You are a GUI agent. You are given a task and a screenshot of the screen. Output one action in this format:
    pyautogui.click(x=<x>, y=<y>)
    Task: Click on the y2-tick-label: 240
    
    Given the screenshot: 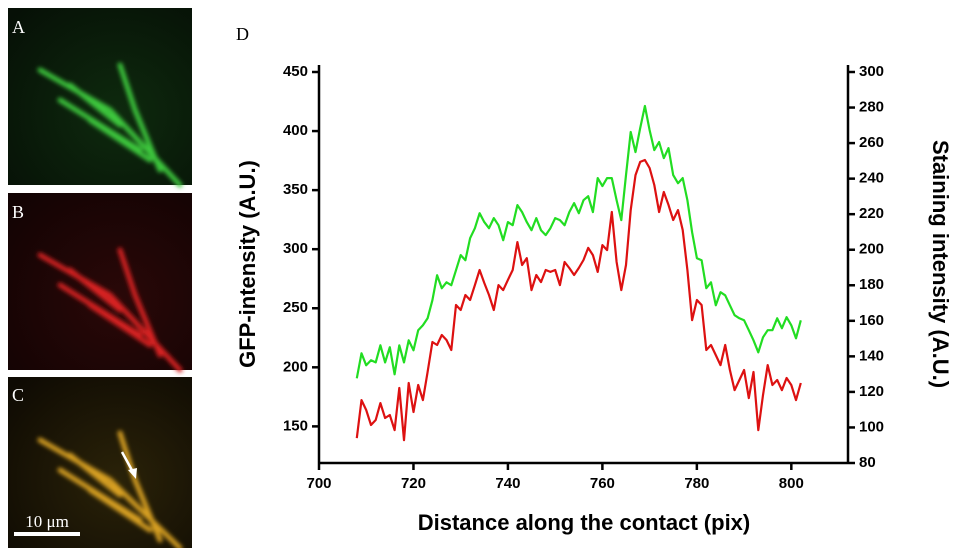 What is the action you would take?
    pyautogui.click(x=871, y=178)
    